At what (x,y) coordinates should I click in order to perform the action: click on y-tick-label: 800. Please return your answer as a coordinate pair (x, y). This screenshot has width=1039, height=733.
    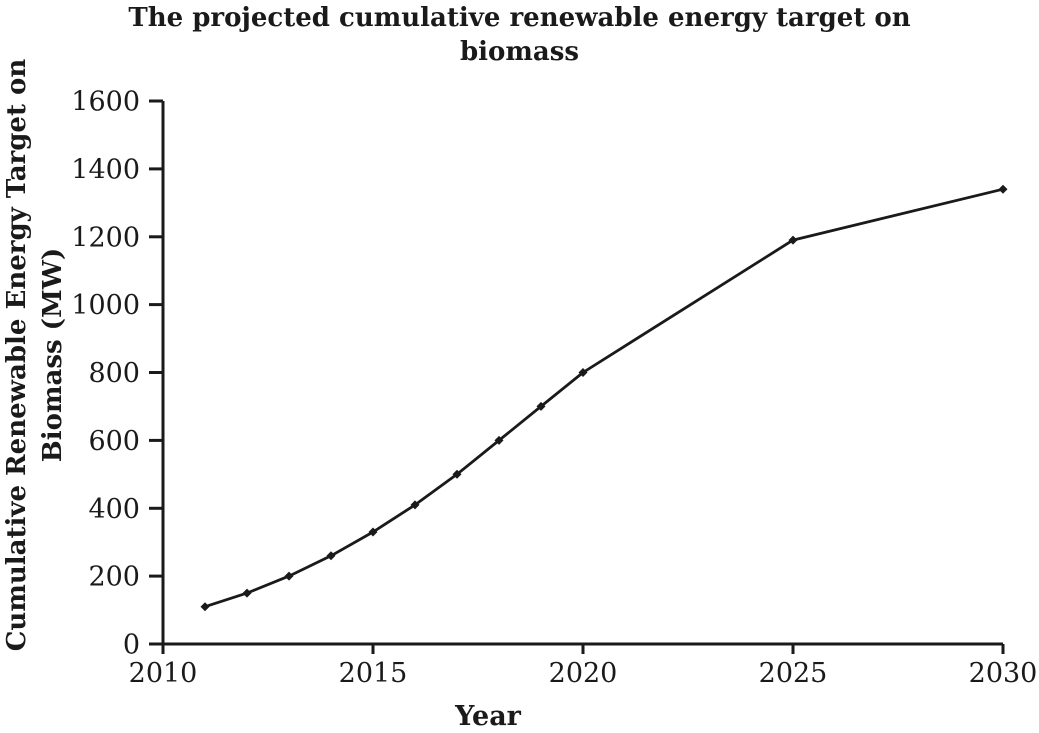
    Looking at the image, I should click on (114, 373).